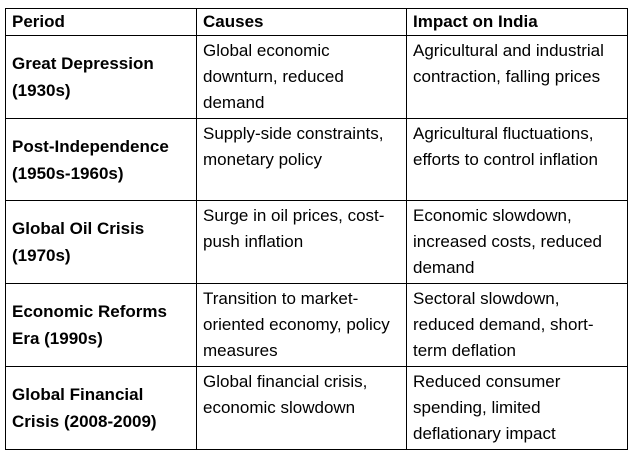 Image resolution: width=633 pixels, height=456 pixels. What do you see at coordinates (517, 22) in the screenshot?
I see `header-impact: Impact on India` at bounding box center [517, 22].